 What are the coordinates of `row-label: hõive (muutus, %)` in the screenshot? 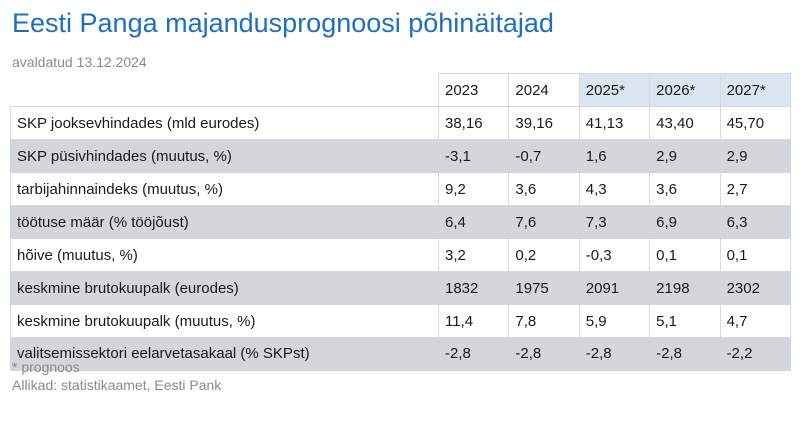 It's located at (224, 255).